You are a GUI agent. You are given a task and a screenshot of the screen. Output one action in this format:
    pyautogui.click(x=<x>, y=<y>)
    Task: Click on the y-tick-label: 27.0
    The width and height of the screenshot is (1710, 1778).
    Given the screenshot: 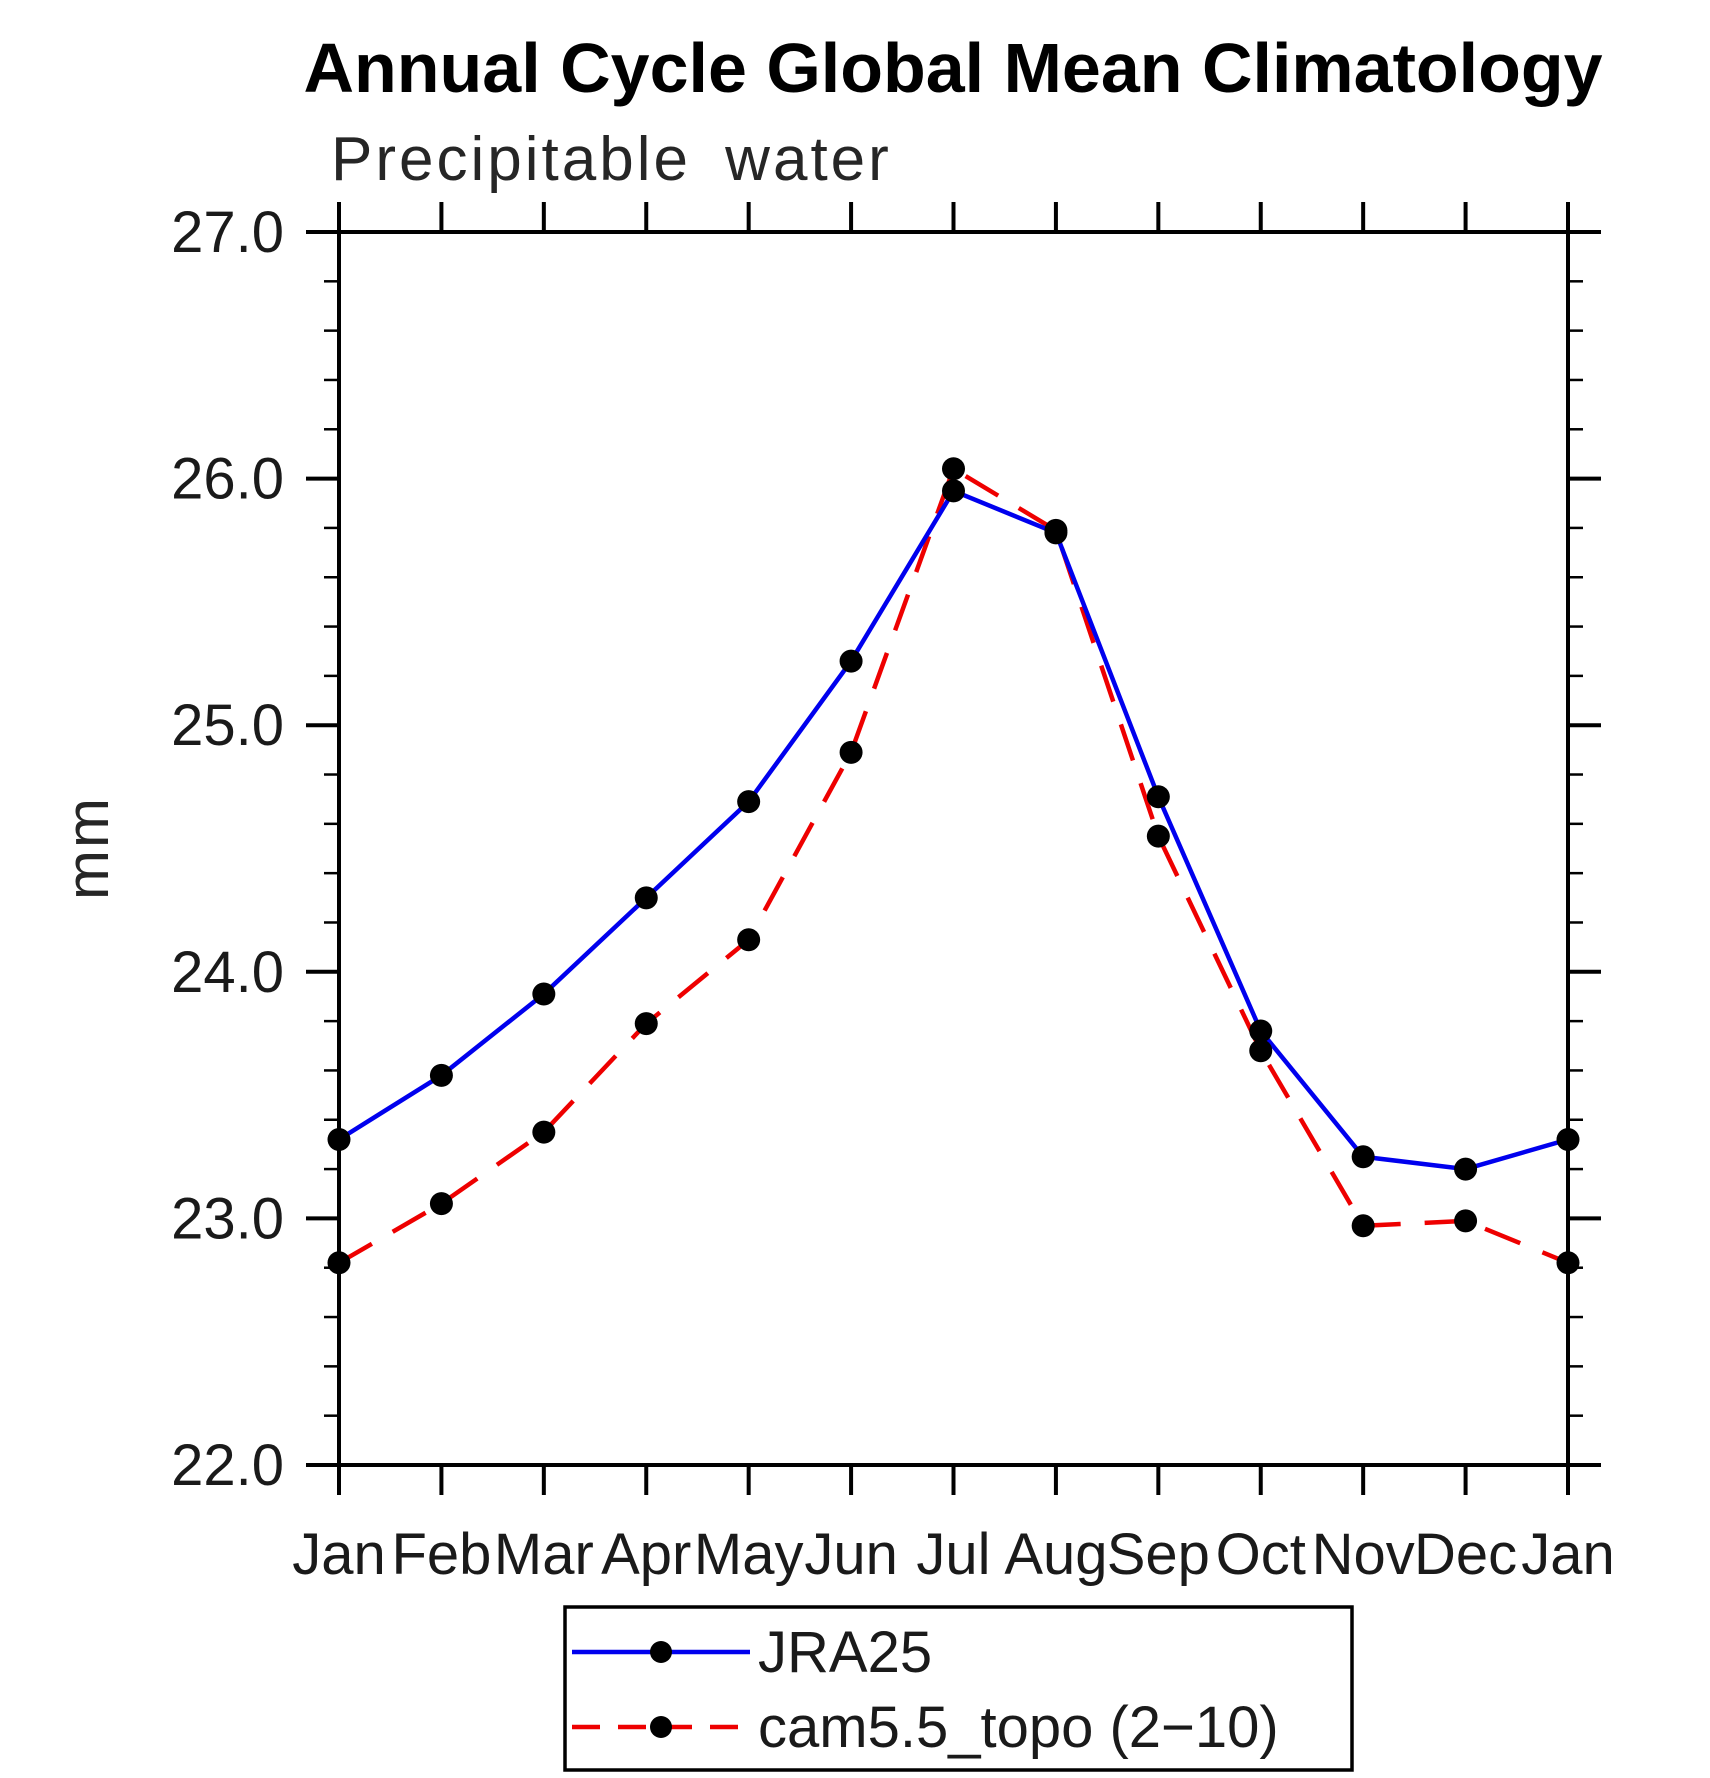 What is the action you would take?
    pyautogui.click(x=227, y=232)
    